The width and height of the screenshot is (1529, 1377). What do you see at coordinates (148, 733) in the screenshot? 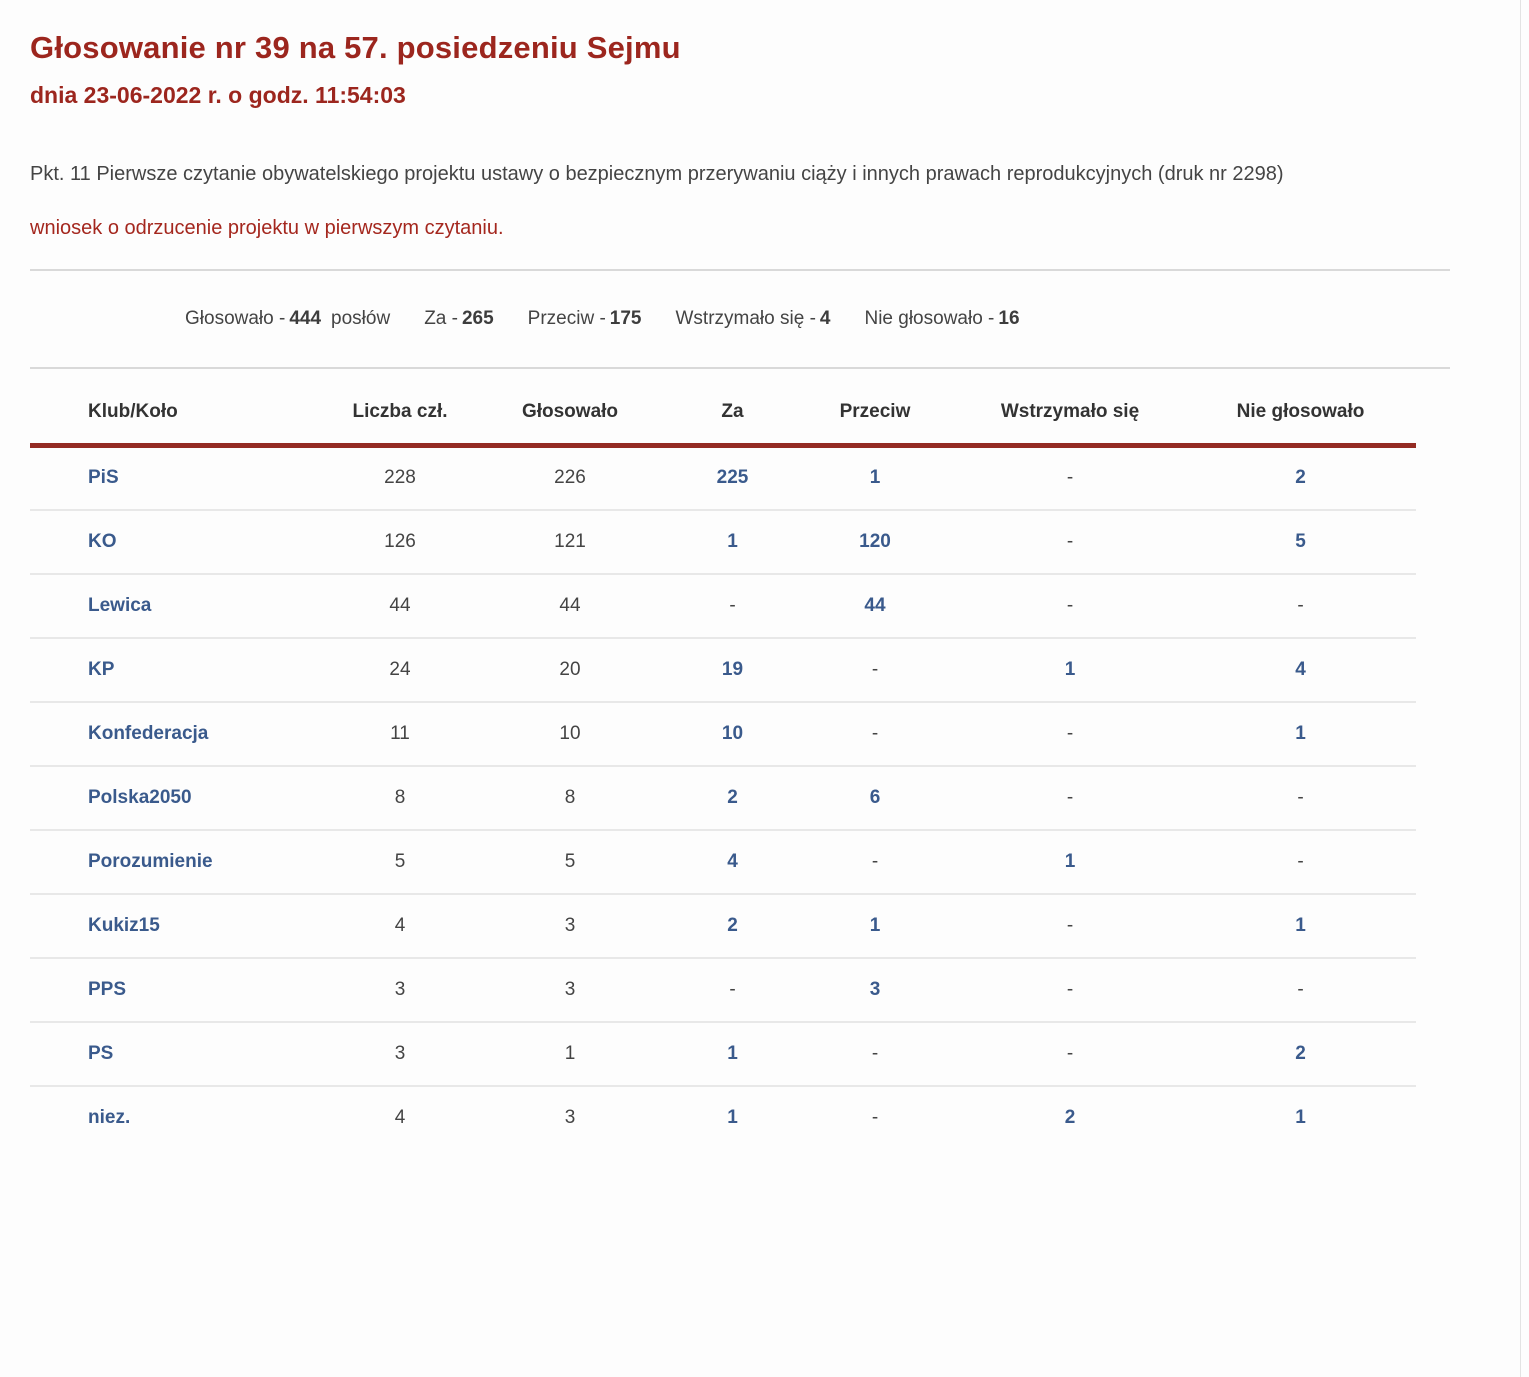
I see `party-link: Konfederacja` at bounding box center [148, 733].